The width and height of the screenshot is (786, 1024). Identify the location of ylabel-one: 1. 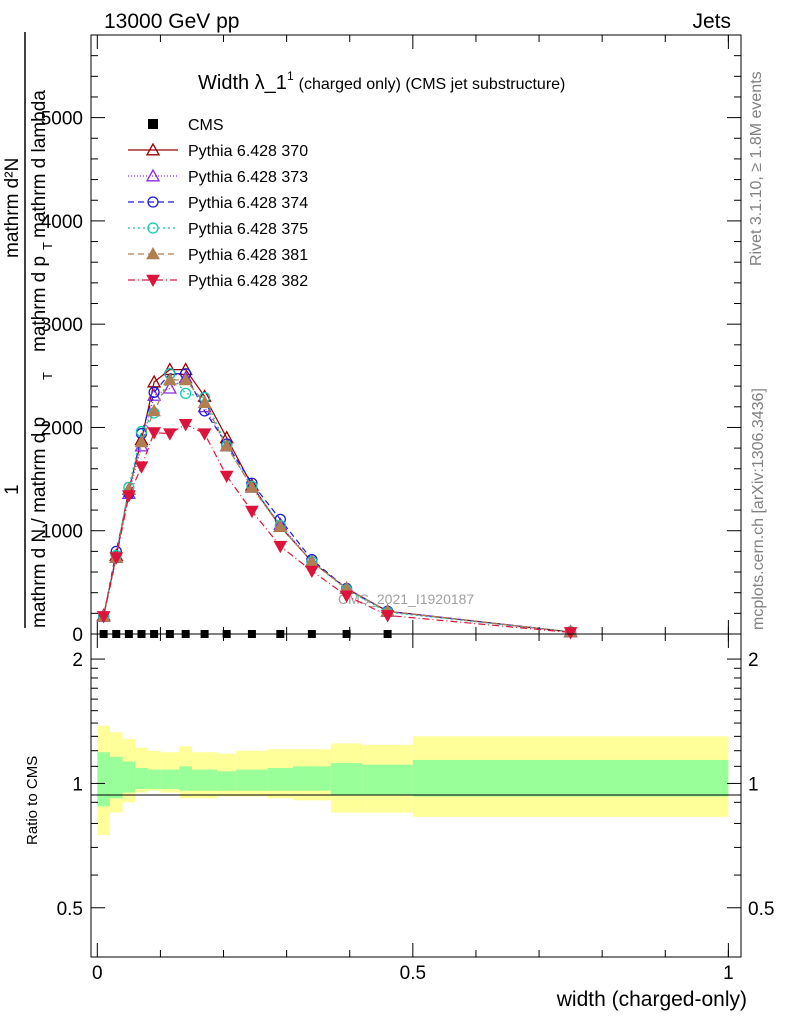
(12, 489).